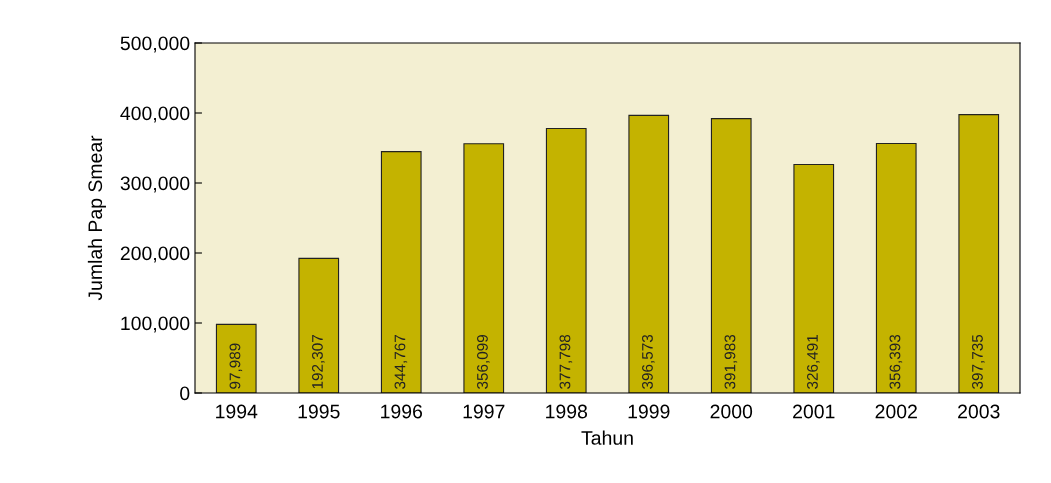 The height and width of the screenshot is (483, 1051). Describe the element at coordinates (237, 411) in the screenshot. I see `x-tick-label: 1994` at that location.